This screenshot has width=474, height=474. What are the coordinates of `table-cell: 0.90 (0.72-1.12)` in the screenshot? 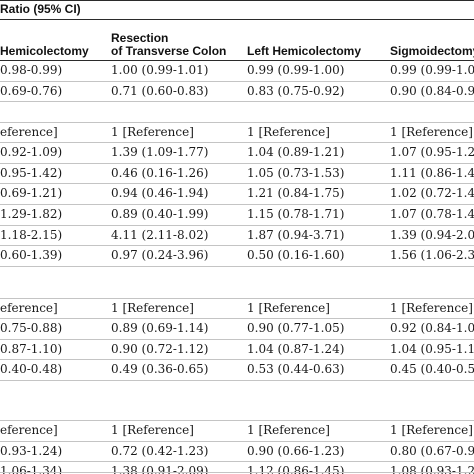 It's located at (160, 348).